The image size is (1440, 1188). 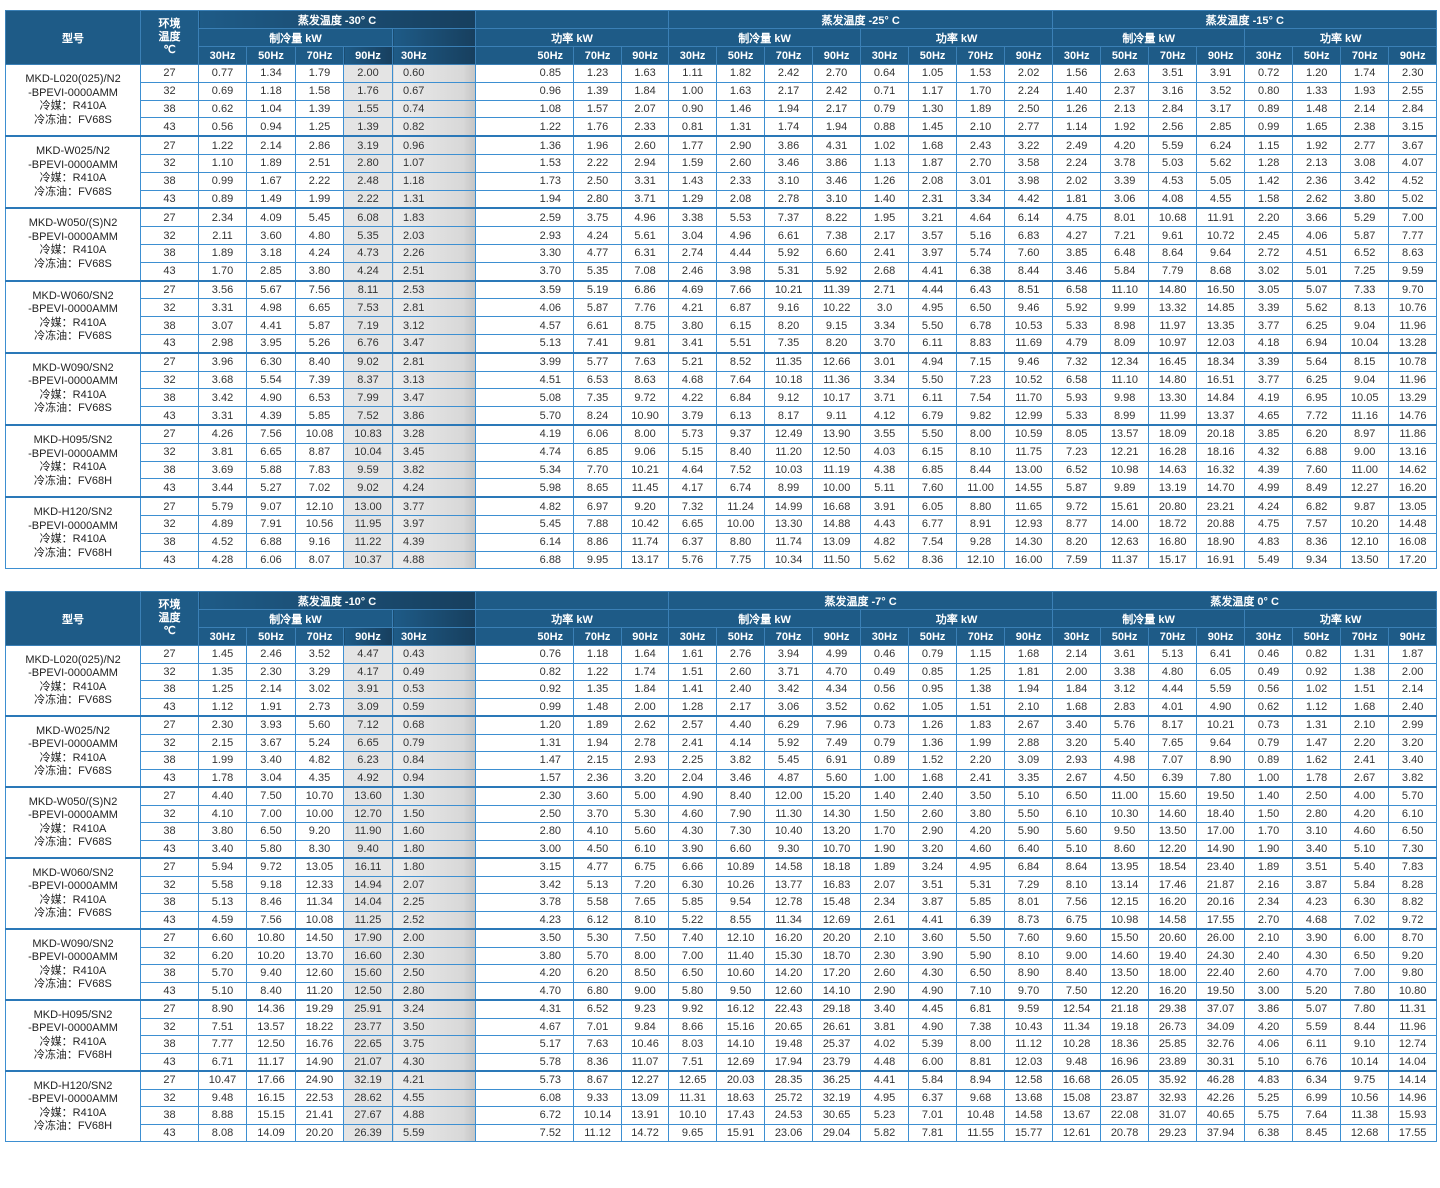 What do you see at coordinates (1269, 289) in the screenshot?
I see `value-cell: 3.05` at bounding box center [1269, 289].